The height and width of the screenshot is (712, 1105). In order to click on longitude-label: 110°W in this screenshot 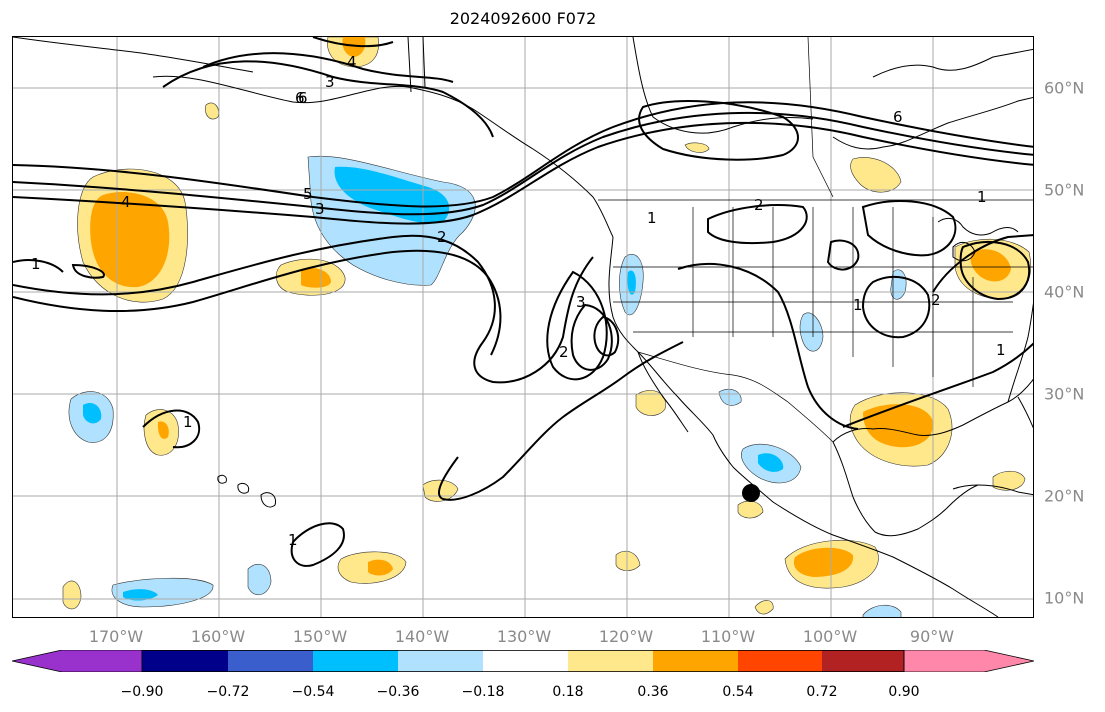, I will do `click(728, 636)`.